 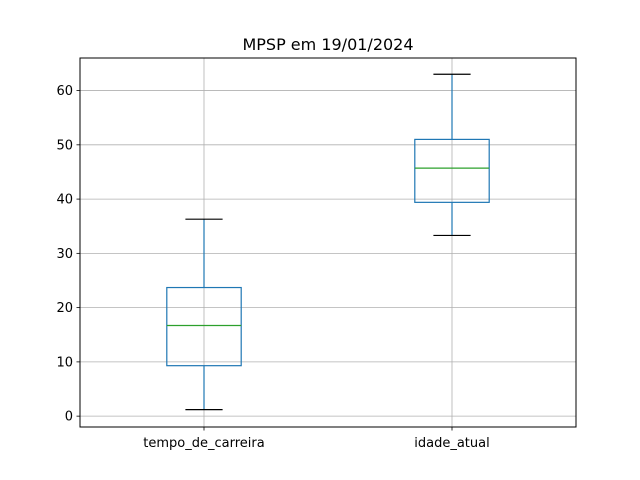 I want to click on y-tick-label: 40, so click(x=64, y=200).